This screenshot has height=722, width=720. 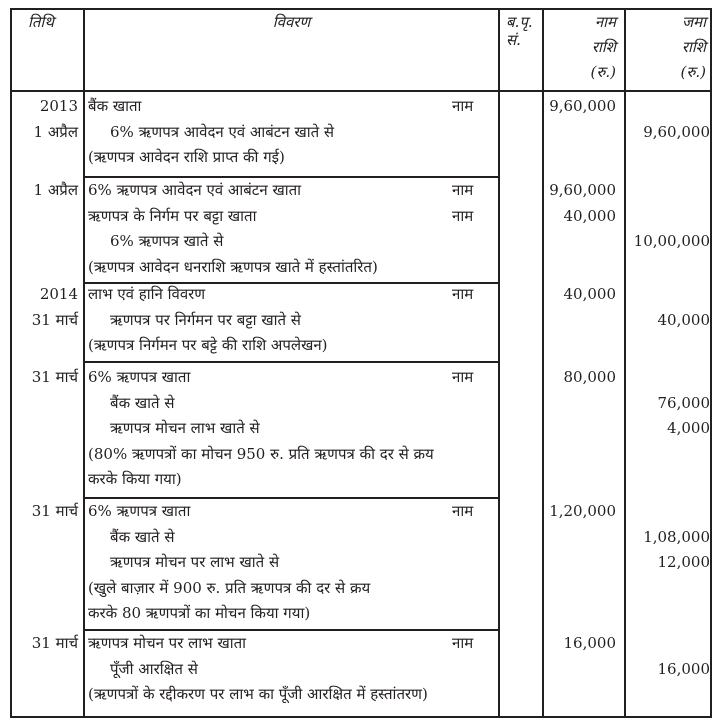 I want to click on entry-line: 31 मार्च ऋणपत्र मोचन पर लाभ खाता नाम 16,000, so click(x=361, y=644).